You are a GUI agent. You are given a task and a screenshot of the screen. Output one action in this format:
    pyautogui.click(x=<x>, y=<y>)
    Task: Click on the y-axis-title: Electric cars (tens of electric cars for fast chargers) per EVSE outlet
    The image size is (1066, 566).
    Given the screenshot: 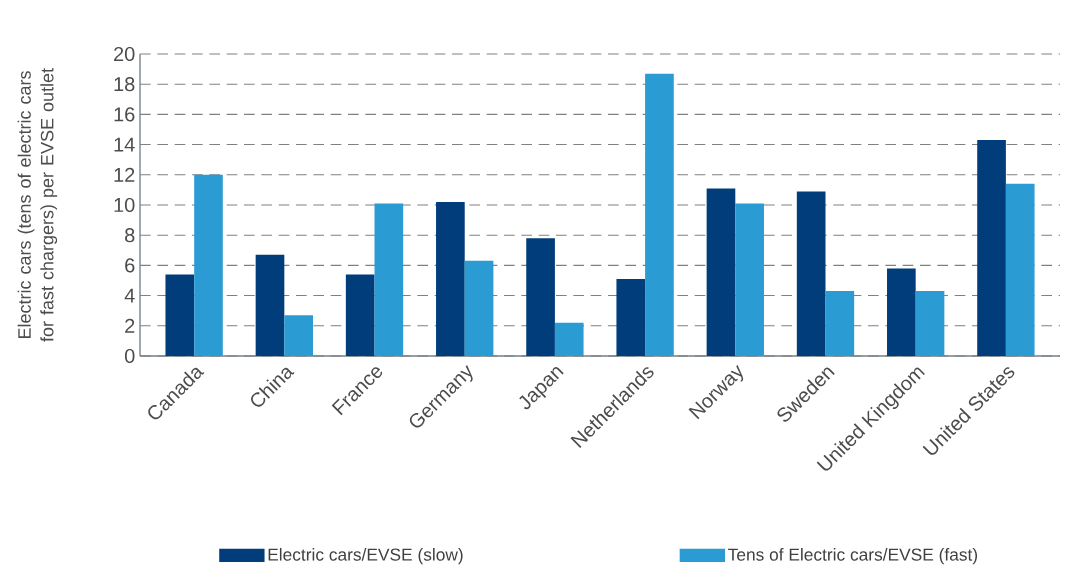 What is the action you would take?
    pyautogui.click(x=37, y=205)
    